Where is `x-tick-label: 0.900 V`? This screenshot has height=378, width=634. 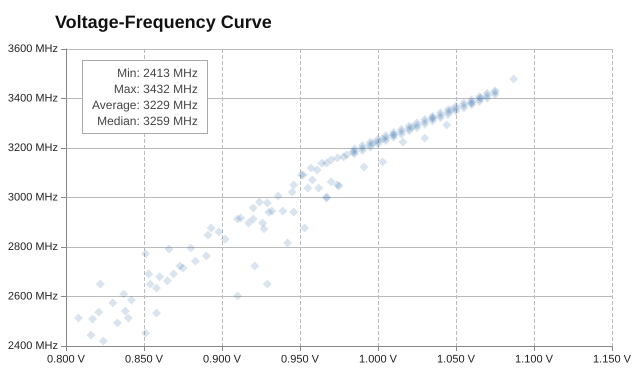 x-tick-label: 0.900 V is located at coordinates (222, 360).